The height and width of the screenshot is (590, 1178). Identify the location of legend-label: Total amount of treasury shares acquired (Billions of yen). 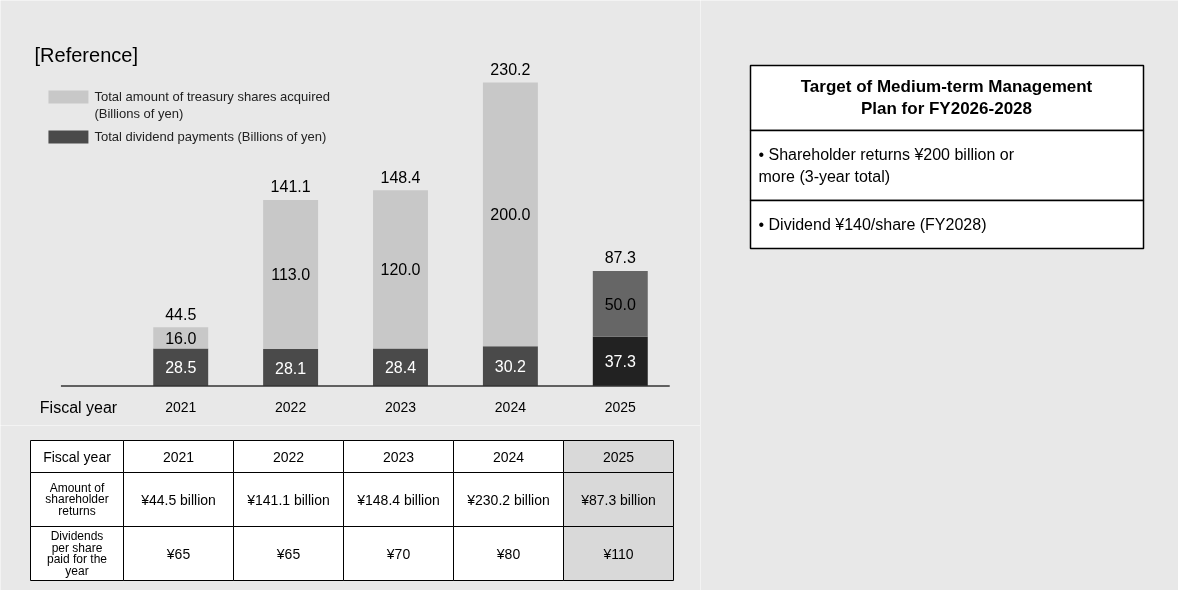
(212, 104).